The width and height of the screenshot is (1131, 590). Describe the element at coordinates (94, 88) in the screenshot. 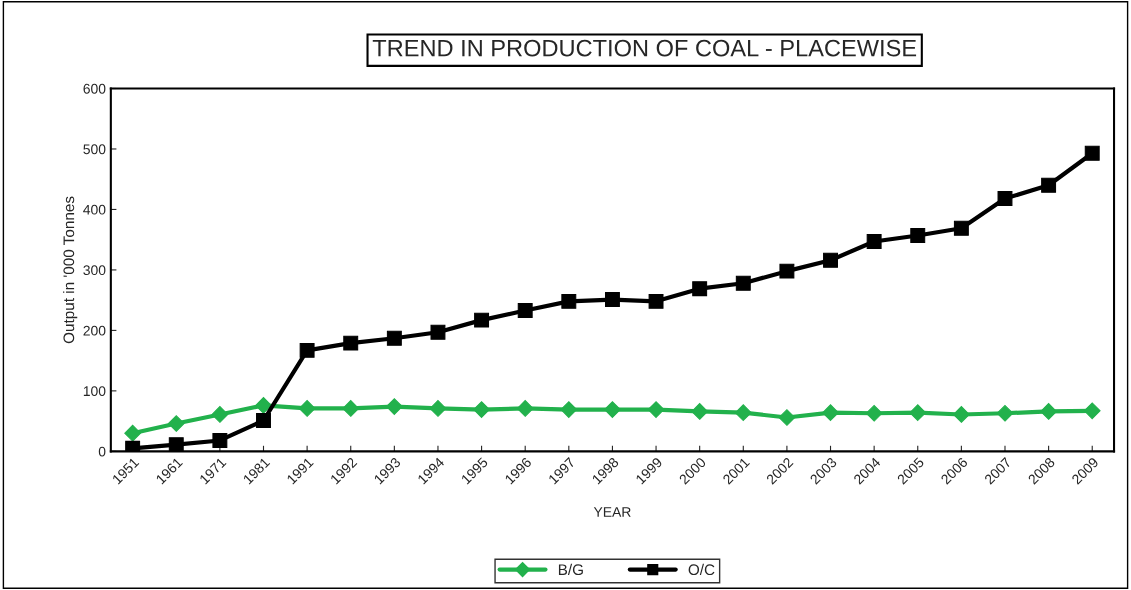

I see `y-tick-label: 600` at that location.